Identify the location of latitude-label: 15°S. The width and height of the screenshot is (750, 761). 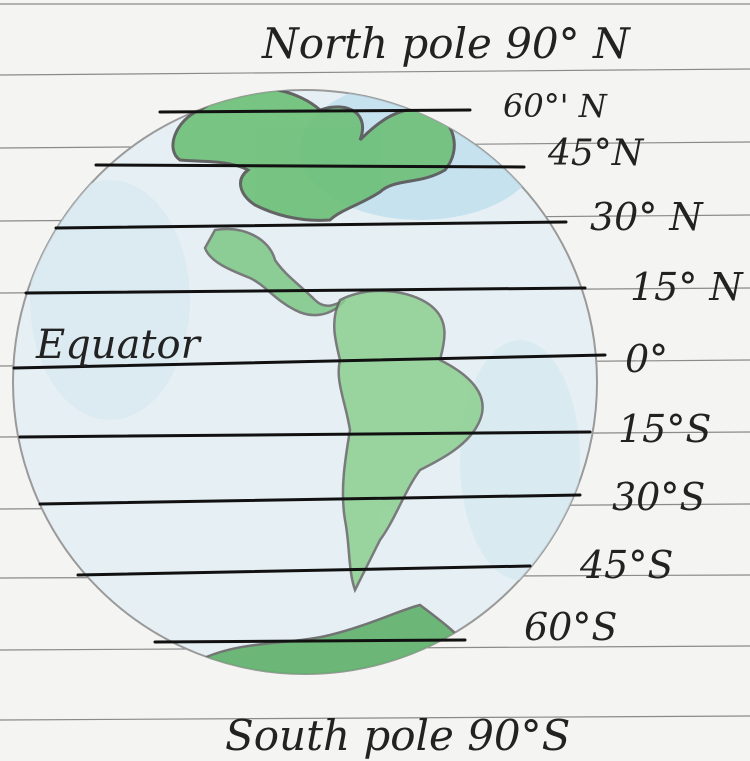
(664, 429).